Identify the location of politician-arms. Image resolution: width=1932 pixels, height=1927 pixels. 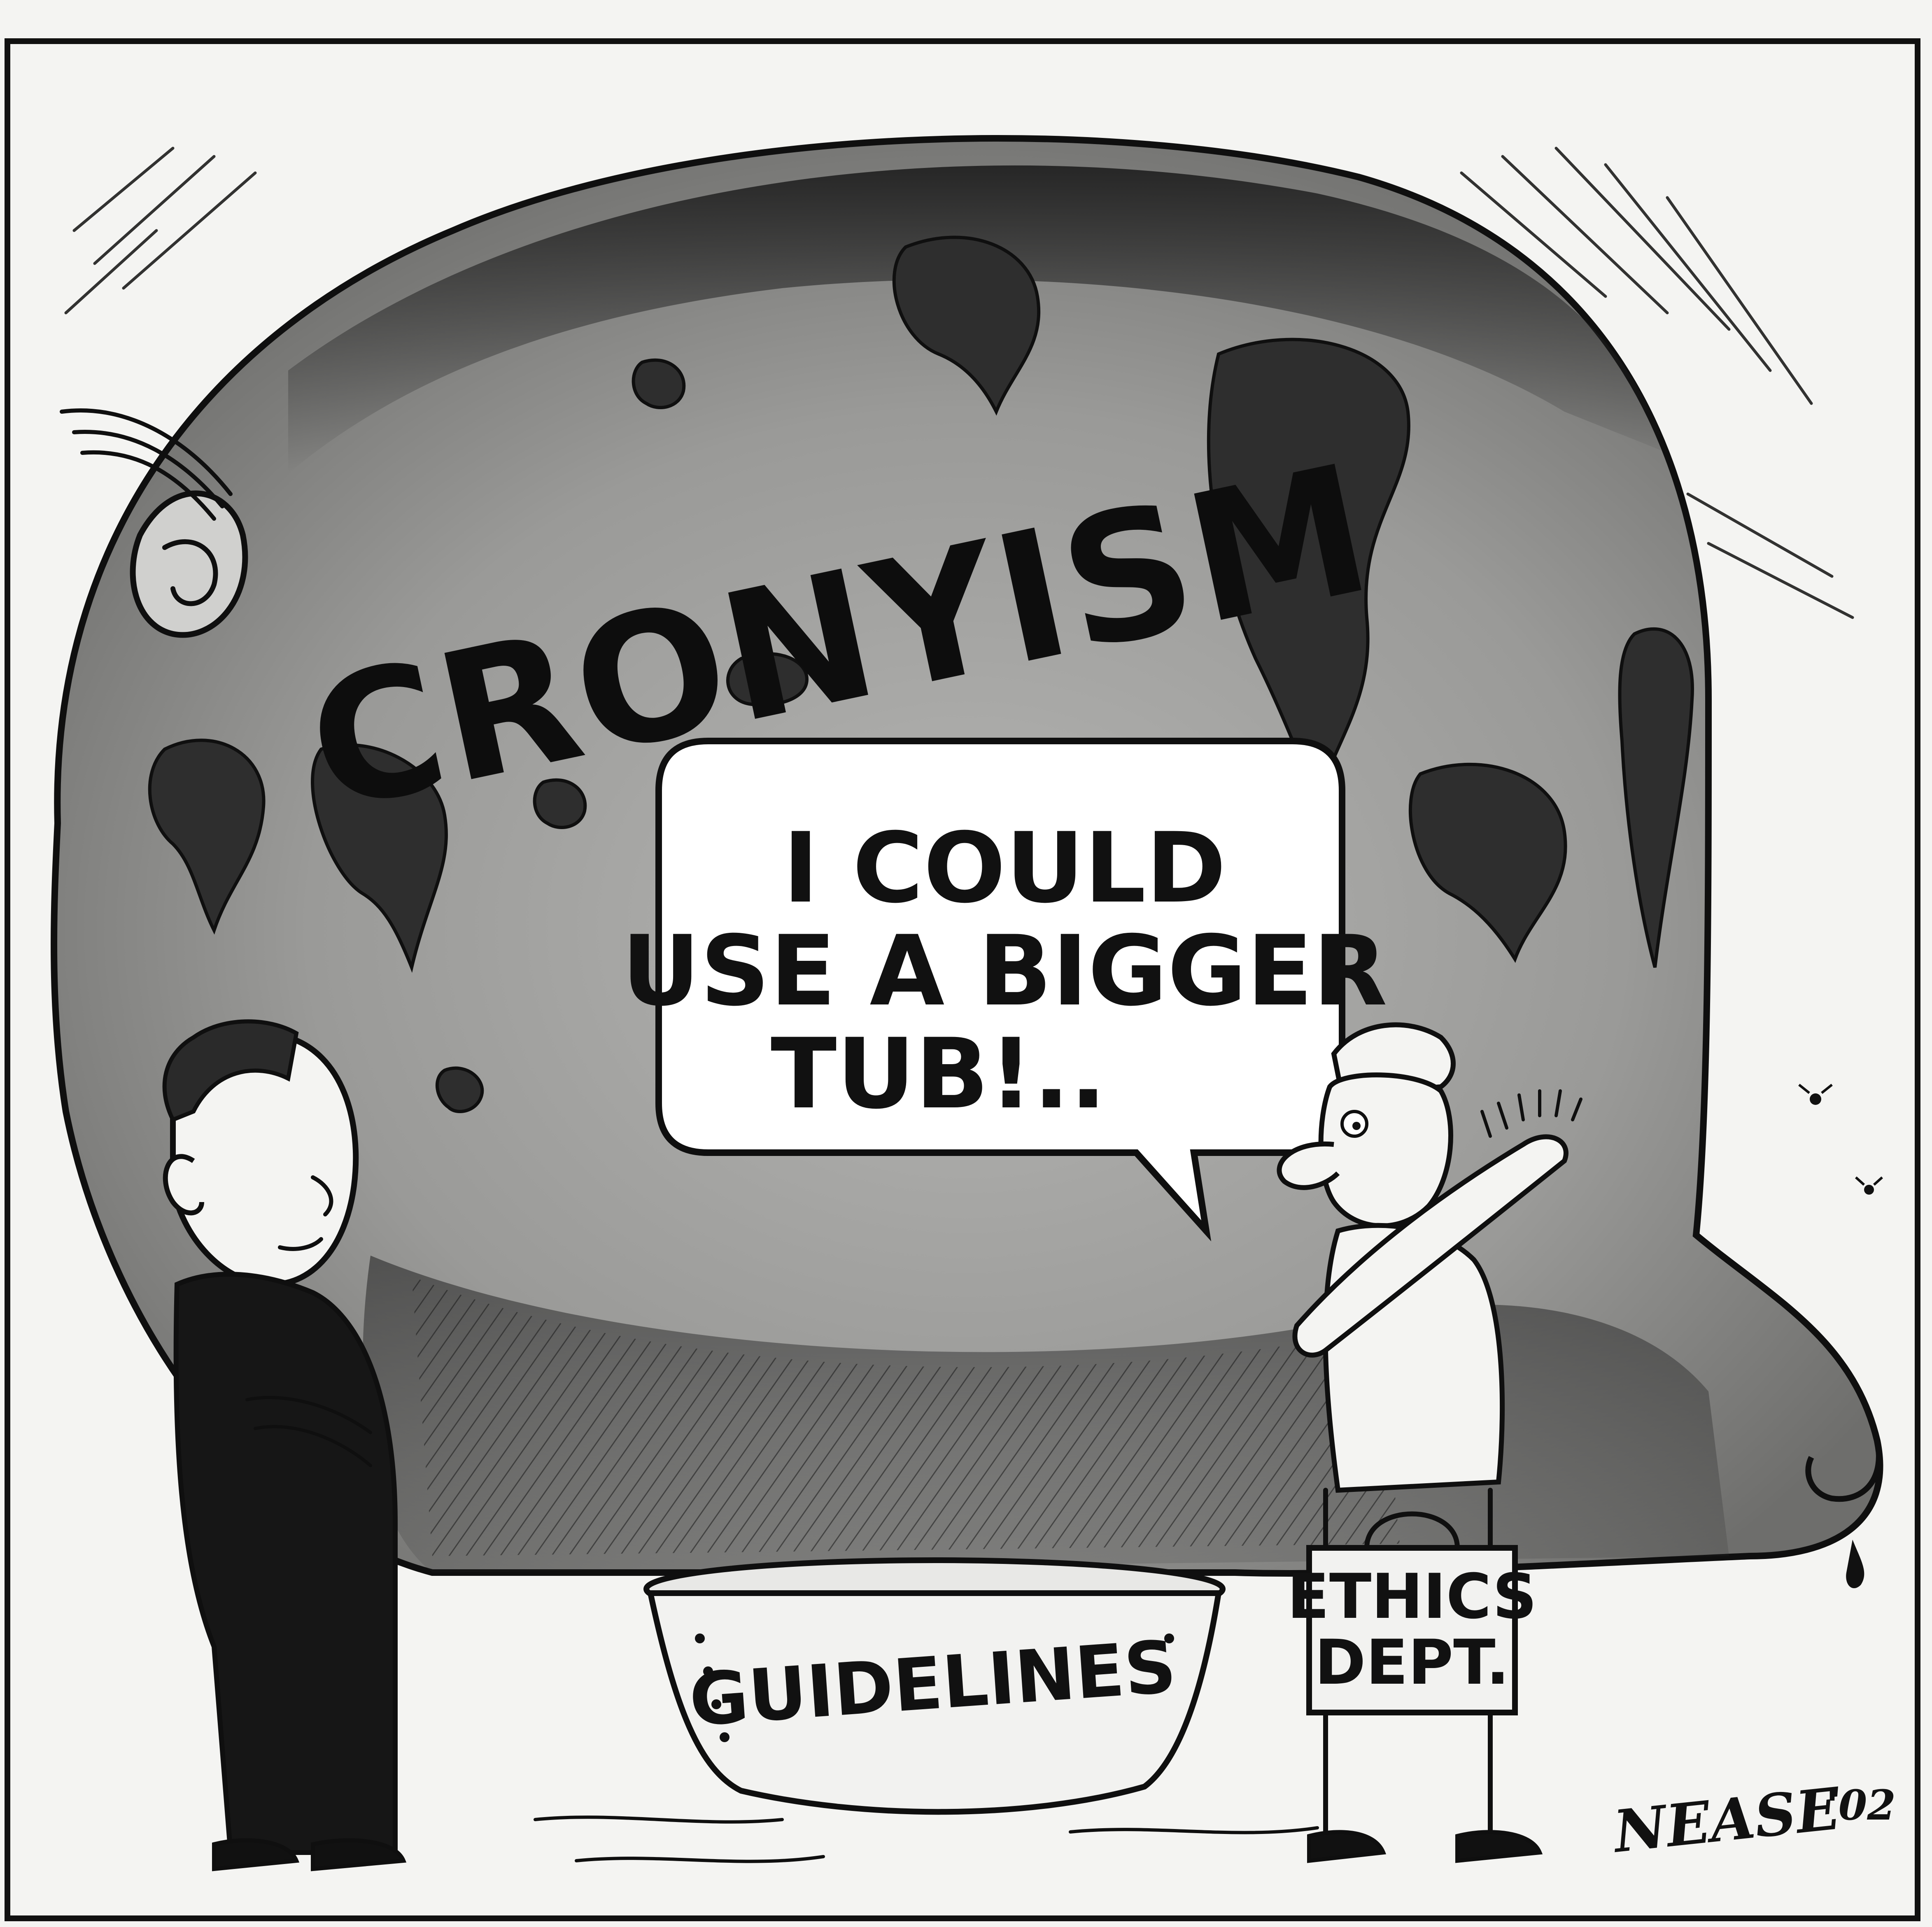
(308, 1431).